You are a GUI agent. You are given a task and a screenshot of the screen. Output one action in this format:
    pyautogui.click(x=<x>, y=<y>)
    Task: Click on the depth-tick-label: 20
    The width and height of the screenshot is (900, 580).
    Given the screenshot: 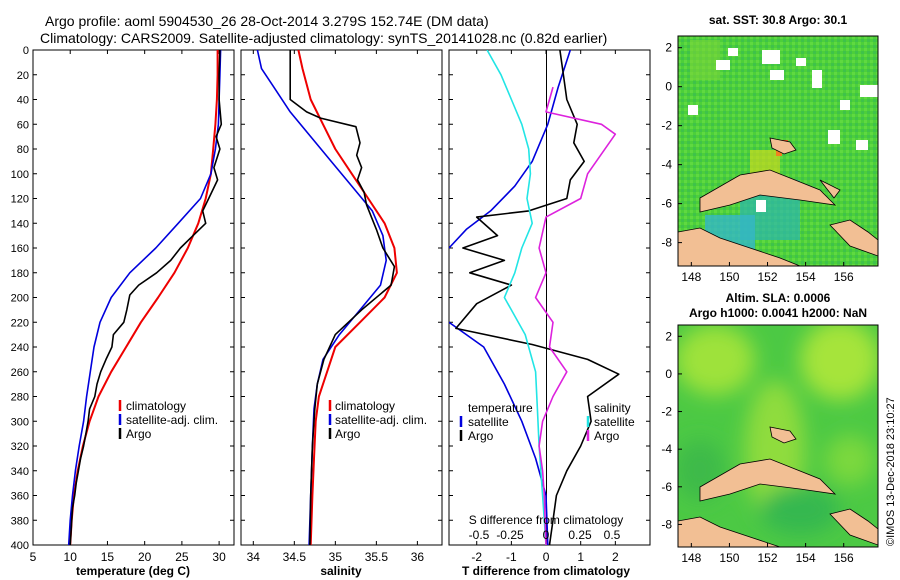 What is the action you would take?
    pyautogui.click(x=23, y=76)
    